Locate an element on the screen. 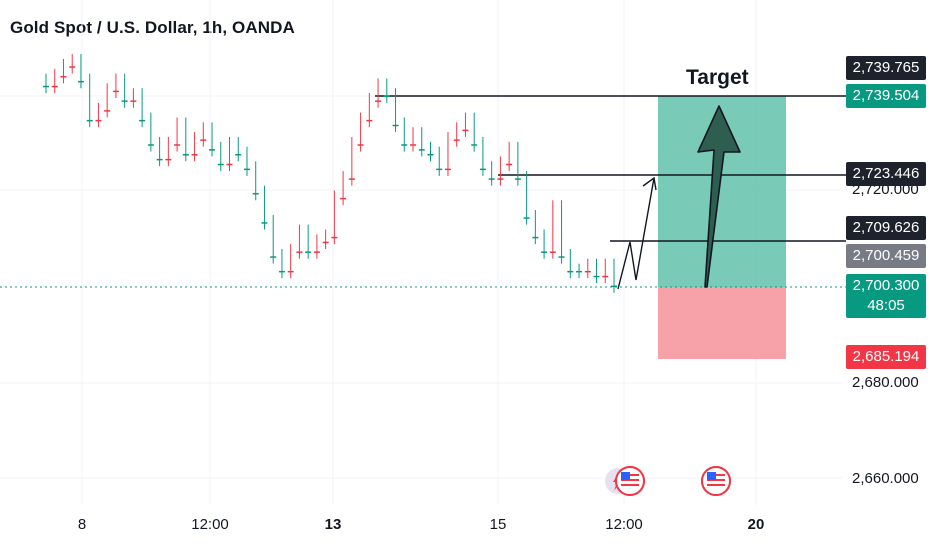 The image size is (932, 550). y-tick-2680: 2,680.000 is located at coordinates (885, 382).